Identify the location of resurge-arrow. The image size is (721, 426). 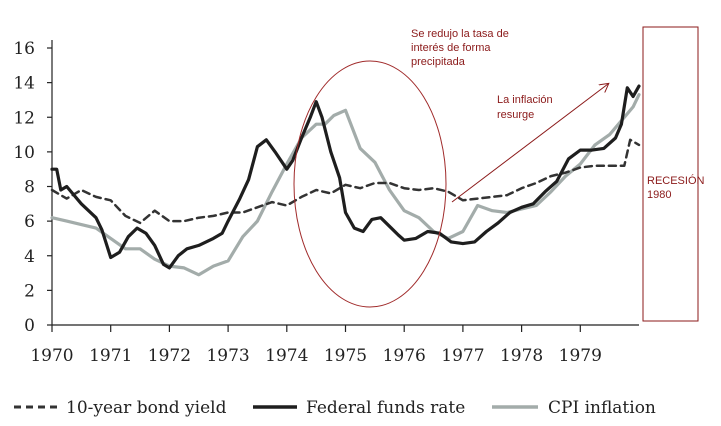
(529, 143).